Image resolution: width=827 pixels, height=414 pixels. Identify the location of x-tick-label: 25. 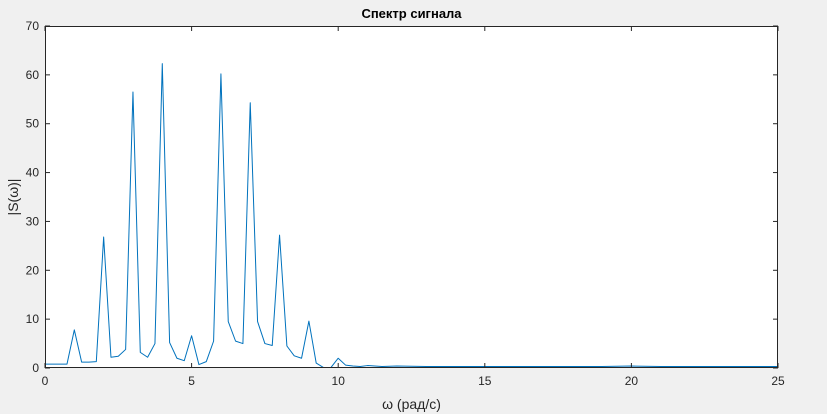
(778, 381).